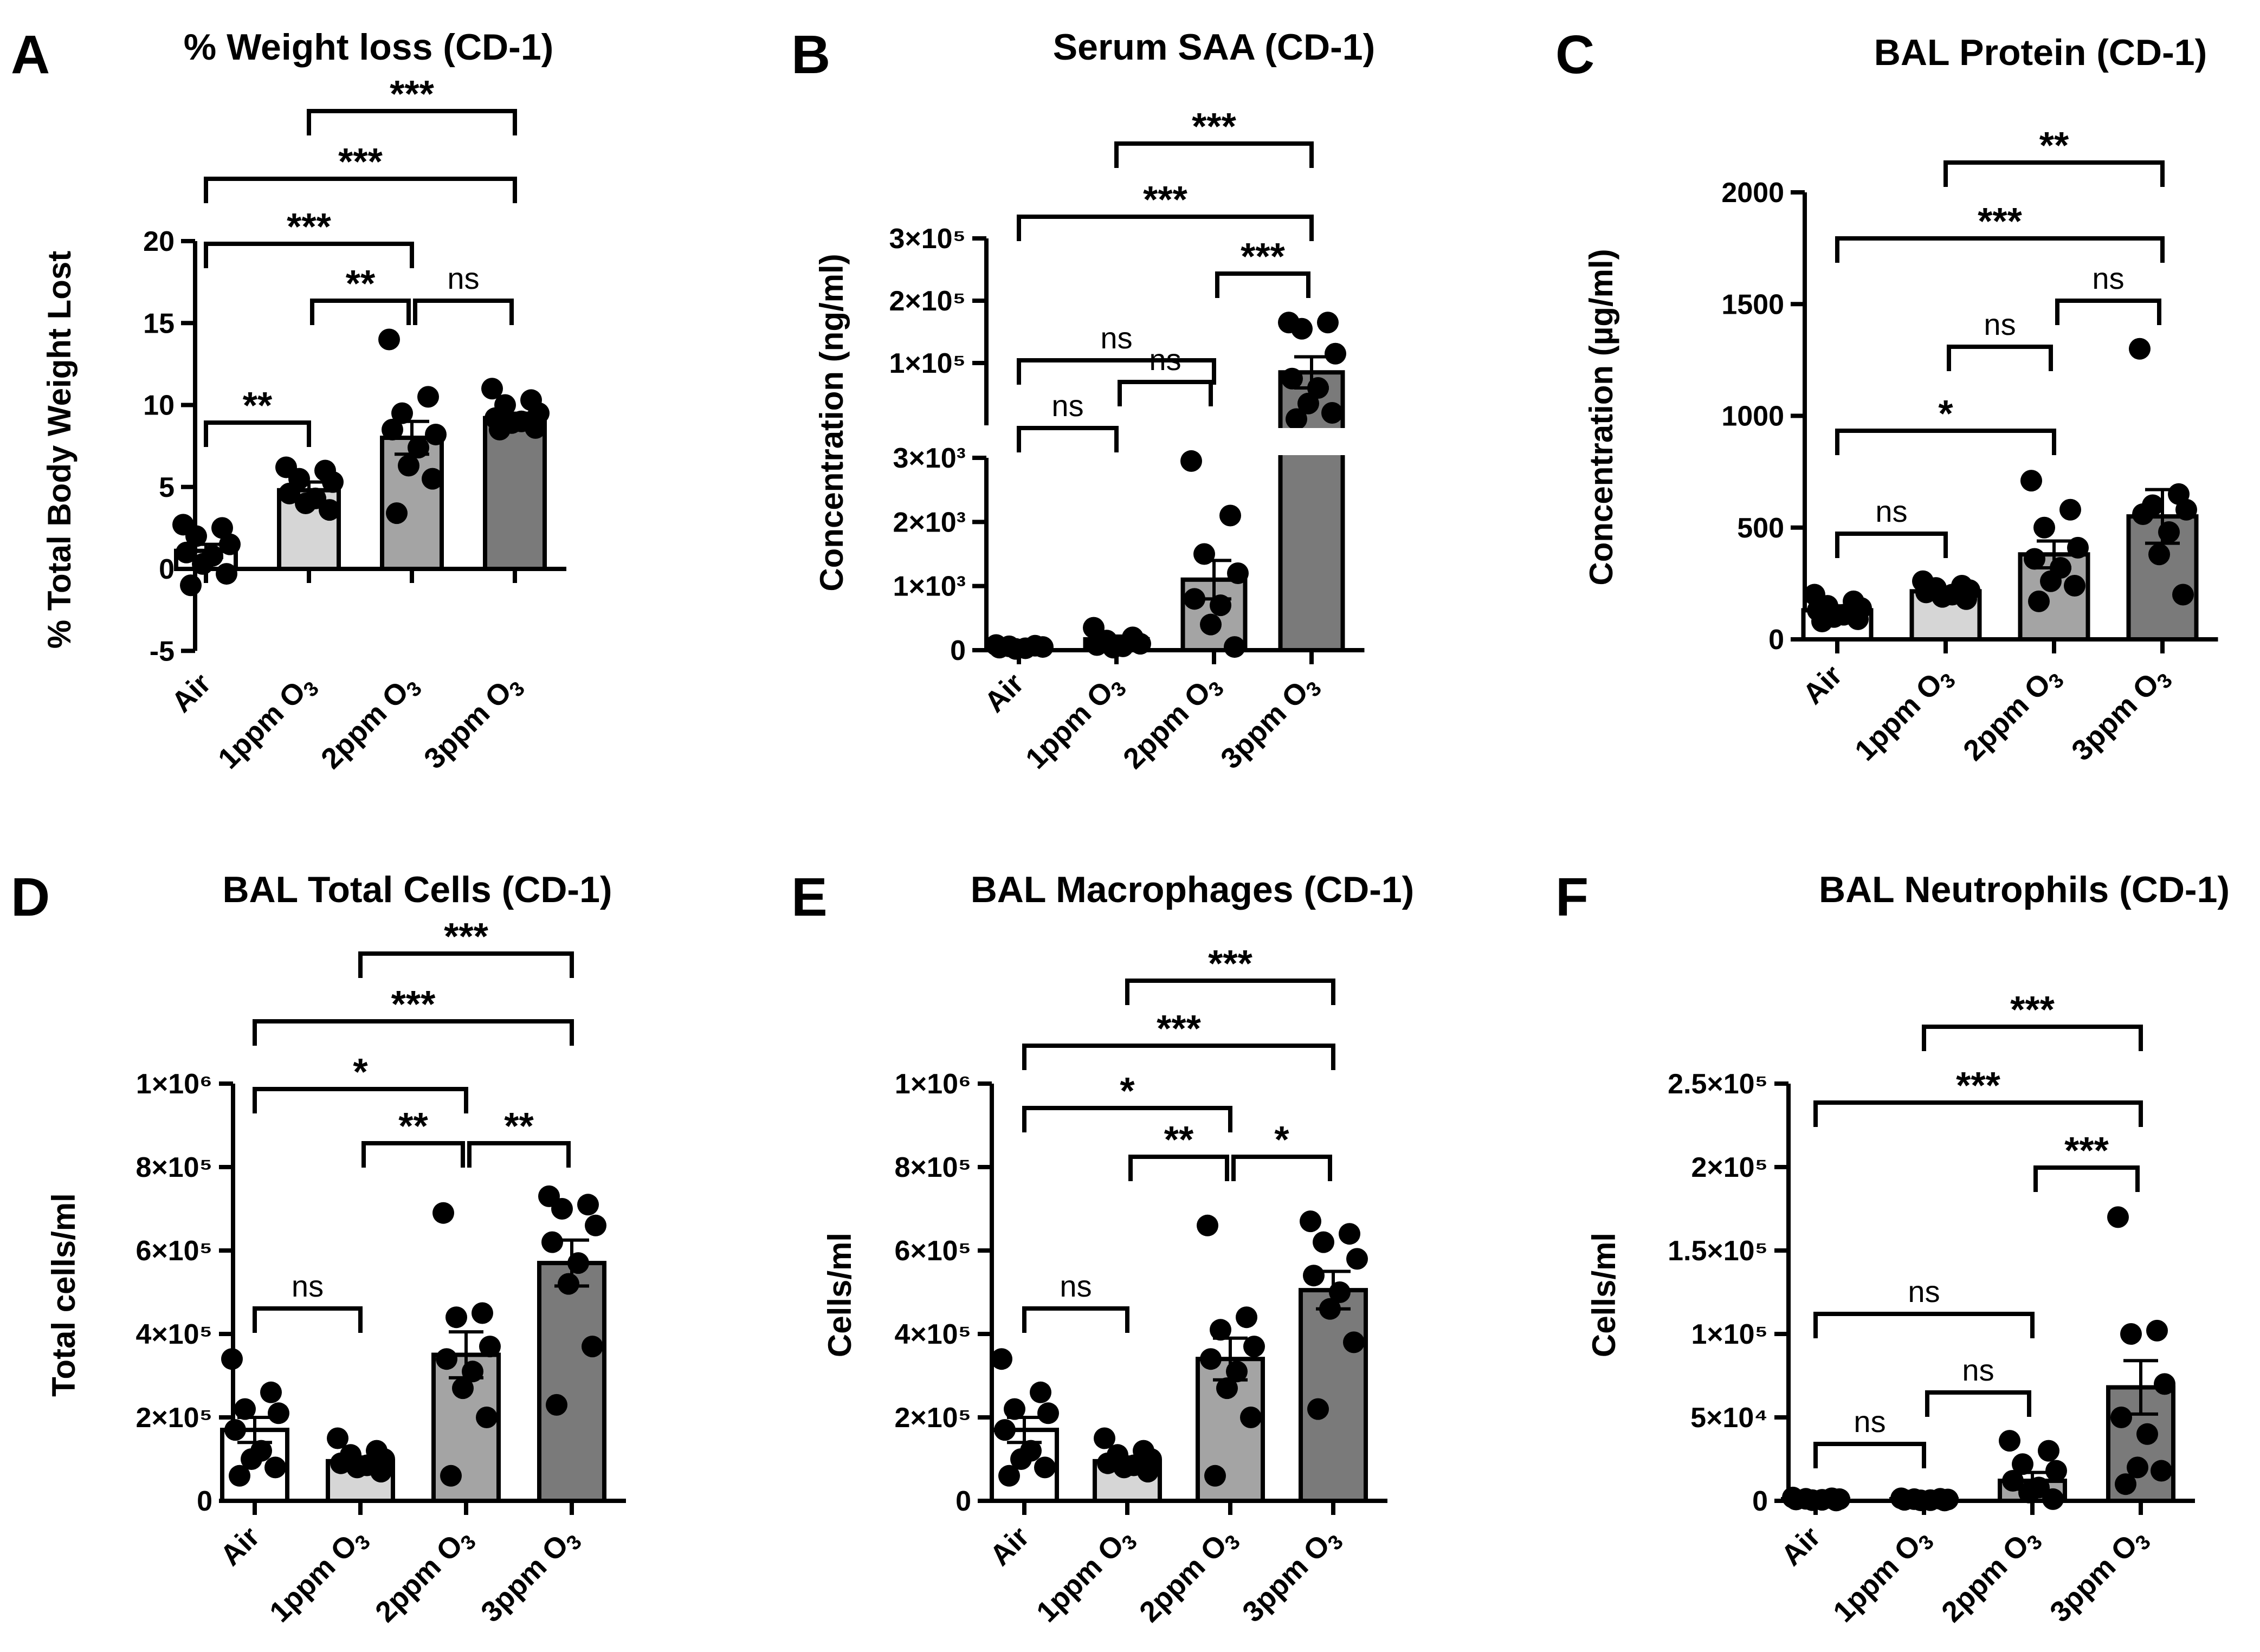 Image resolution: width=2260 pixels, height=1652 pixels. Describe the element at coordinates (2040, 52) in the screenshot. I see `chart-title: BAL Protein (CD-1)` at that location.